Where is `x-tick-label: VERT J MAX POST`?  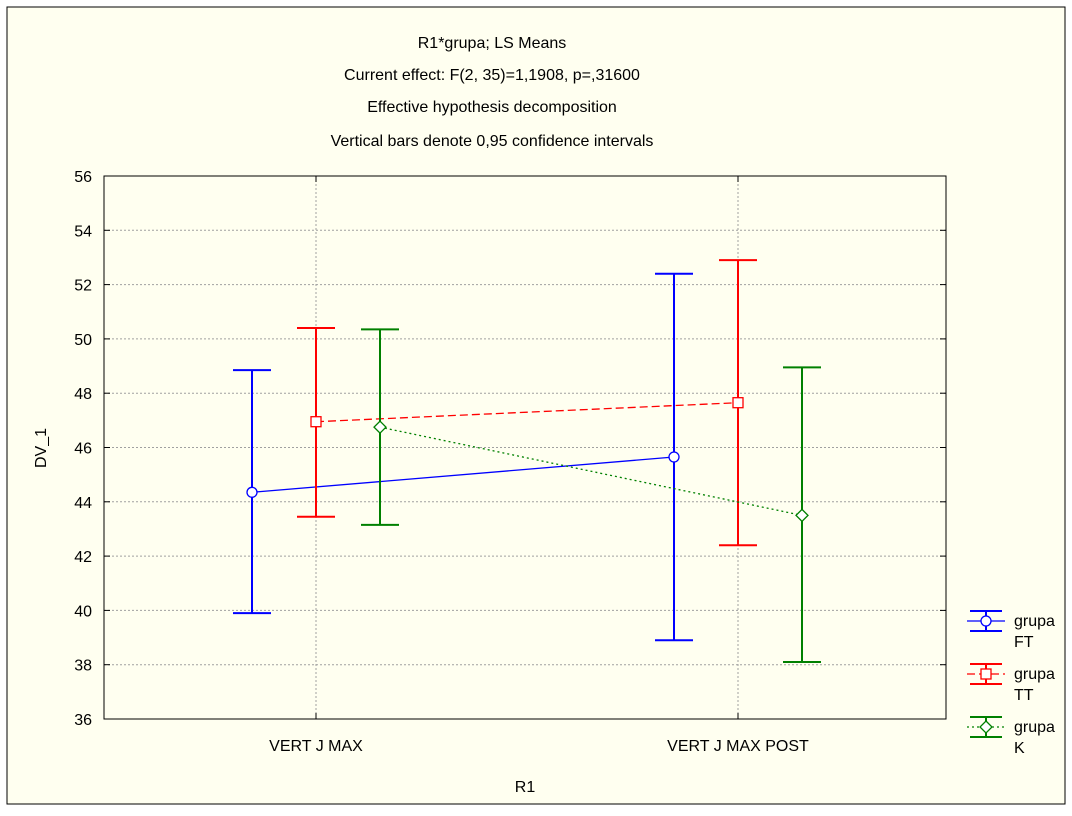 x-tick-label: VERT J MAX POST is located at coordinates (738, 746).